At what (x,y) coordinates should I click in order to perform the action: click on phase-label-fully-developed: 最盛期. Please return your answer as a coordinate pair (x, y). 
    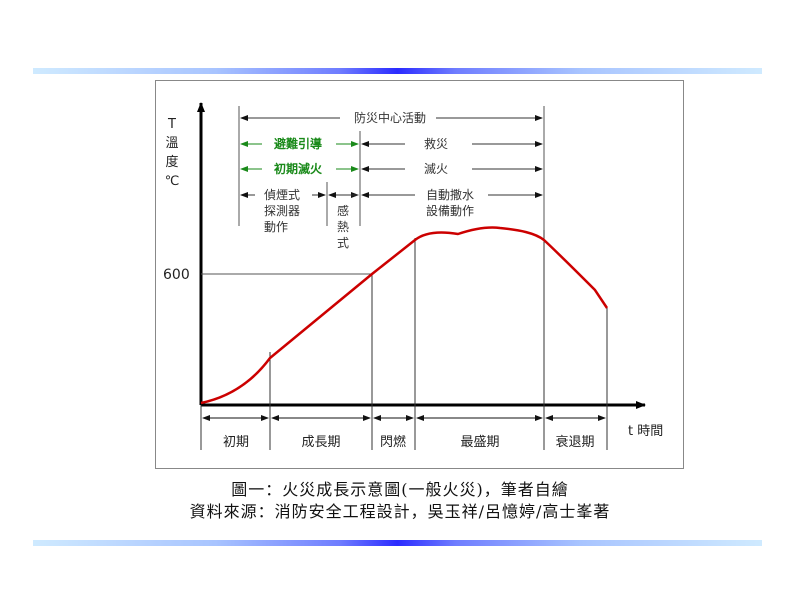
    Looking at the image, I should click on (479, 442).